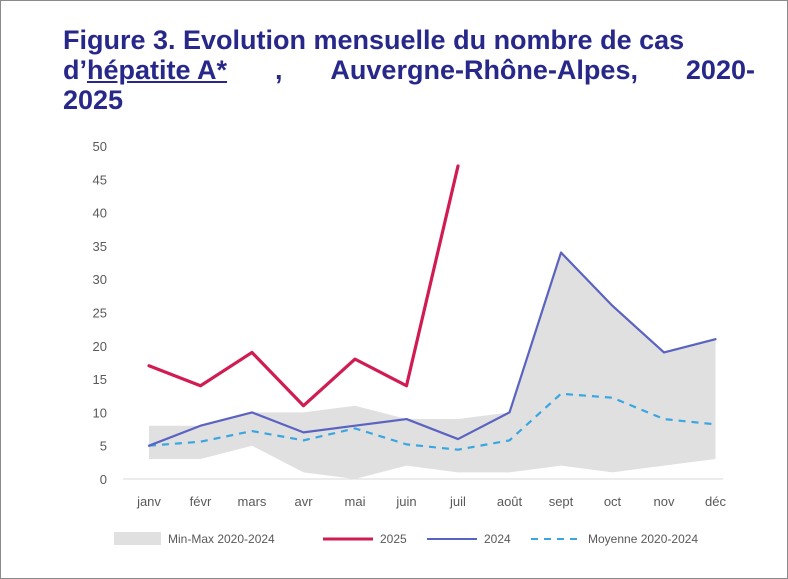 The height and width of the screenshot is (579, 788). Describe the element at coordinates (137, 538) in the screenshot. I see `legend-swatch-band` at that location.